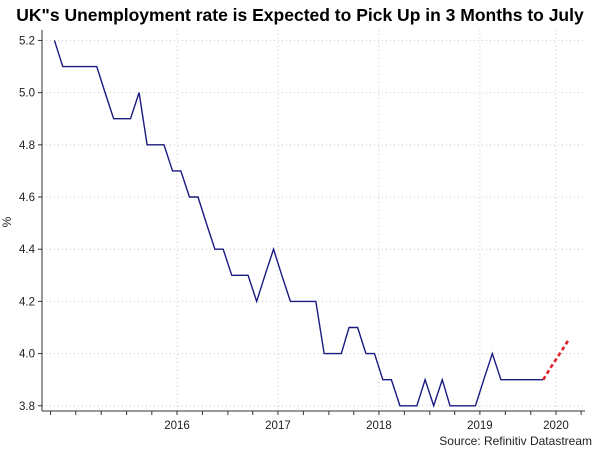 This screenshot has width=600, height=449. What do you see at coordinates (515, 441) in the screenshot?
I see `source-note: Source: Refinitiv Datastream` at bounding box center [515, 441].